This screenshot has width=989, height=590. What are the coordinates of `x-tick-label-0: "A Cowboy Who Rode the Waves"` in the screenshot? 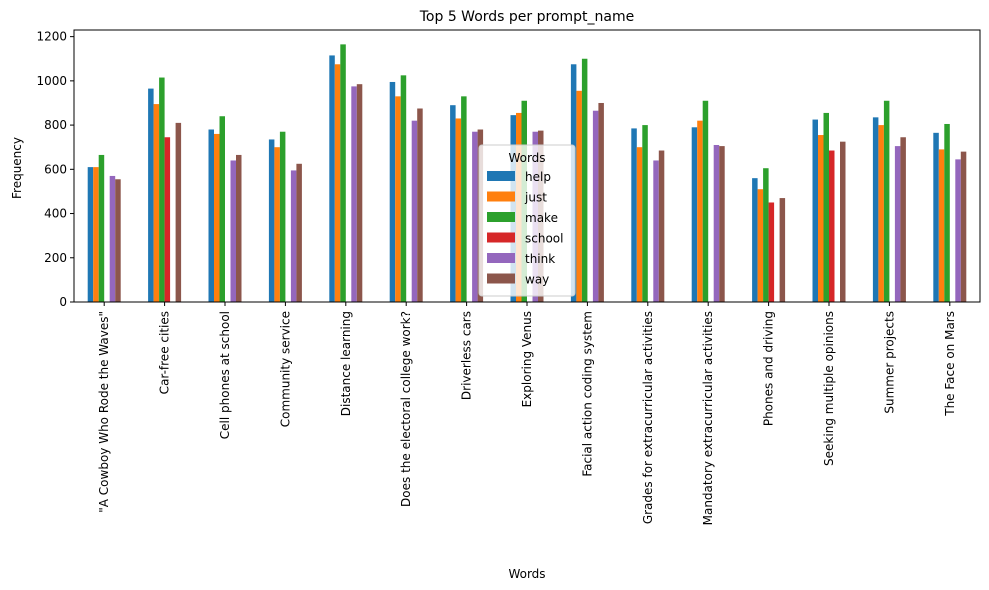 It's located at (104, 412).